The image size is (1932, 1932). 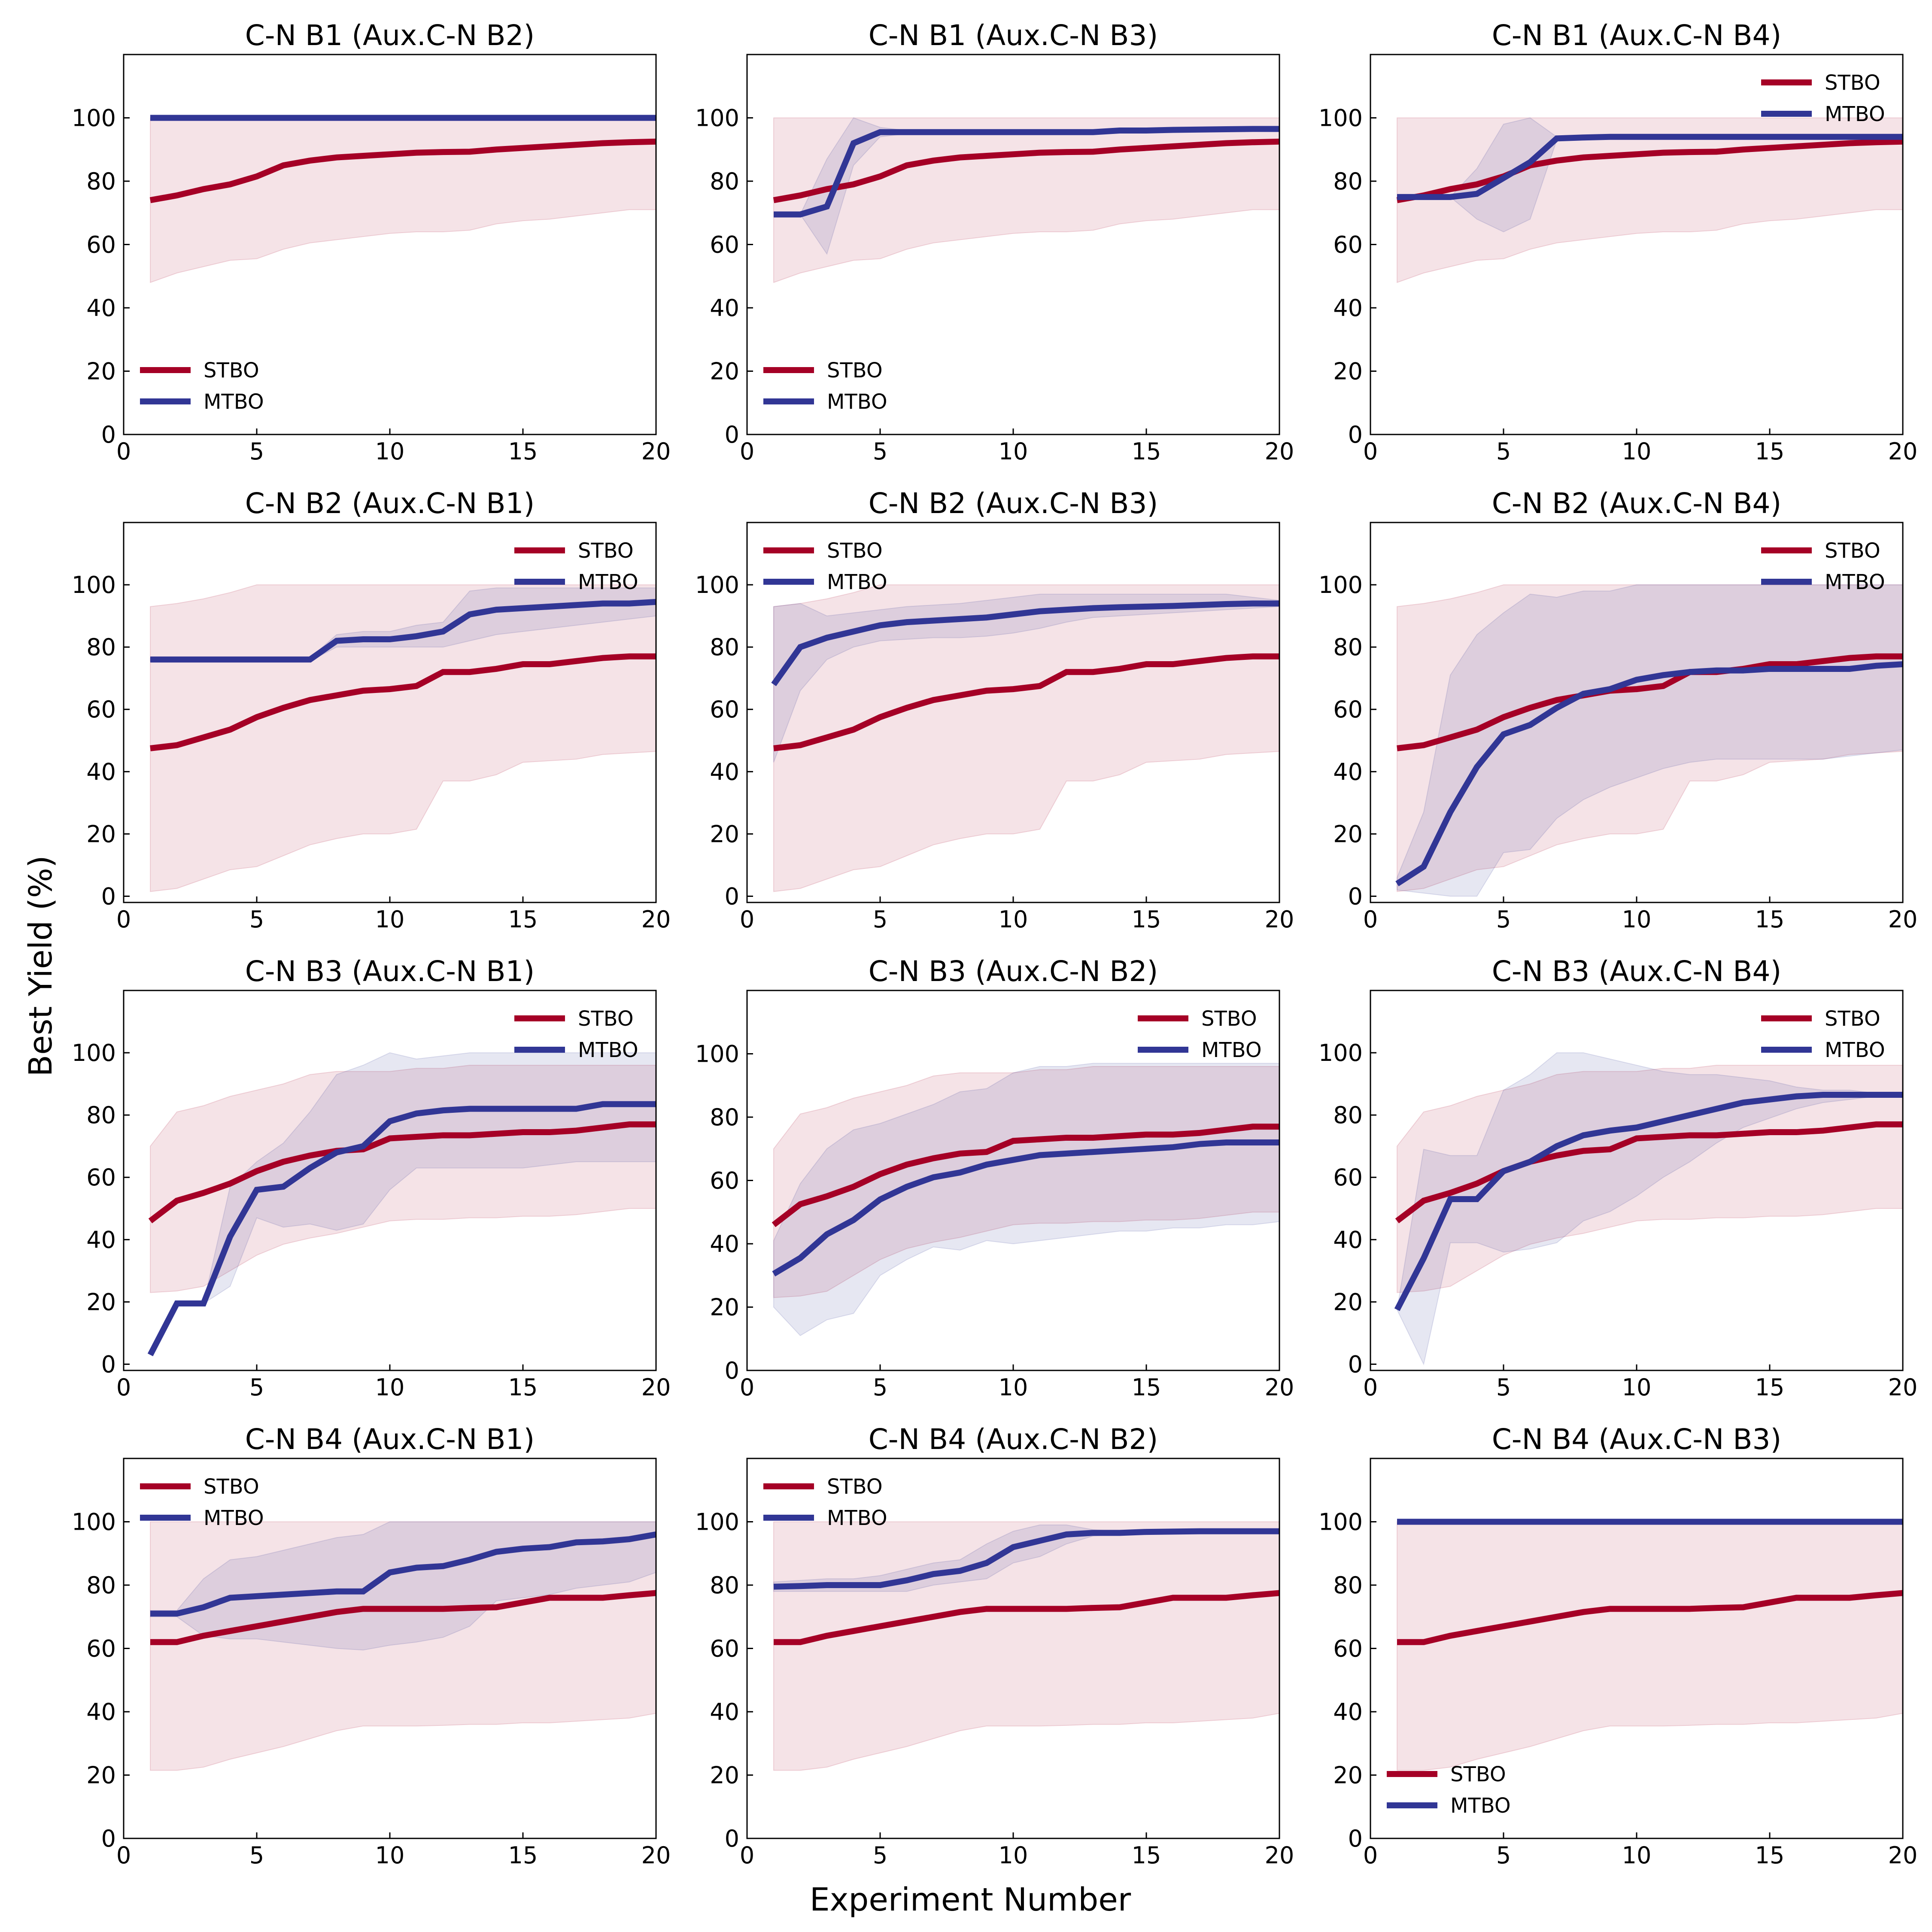 What do you see at coordinates (390, 1440) in the screenshot?
I see `panel-title: C-N B4 (Aux.C-N B1)` at bounding box center [390, 1440].